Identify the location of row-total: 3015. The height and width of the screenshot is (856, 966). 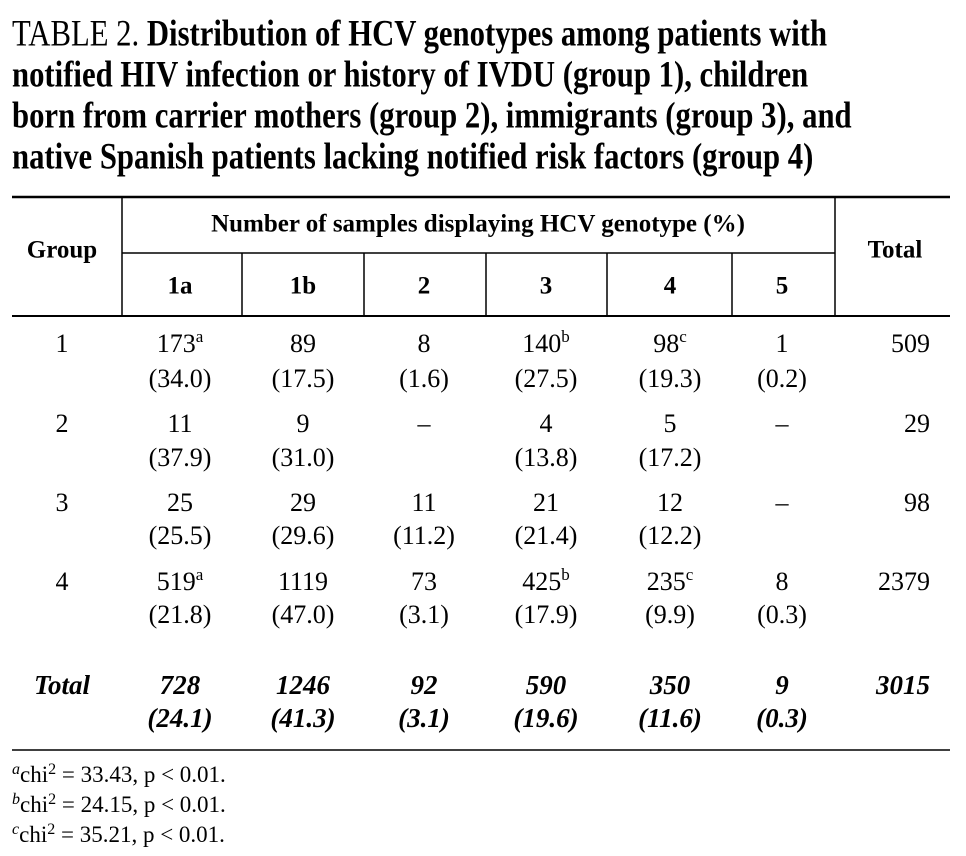
(902, 685).